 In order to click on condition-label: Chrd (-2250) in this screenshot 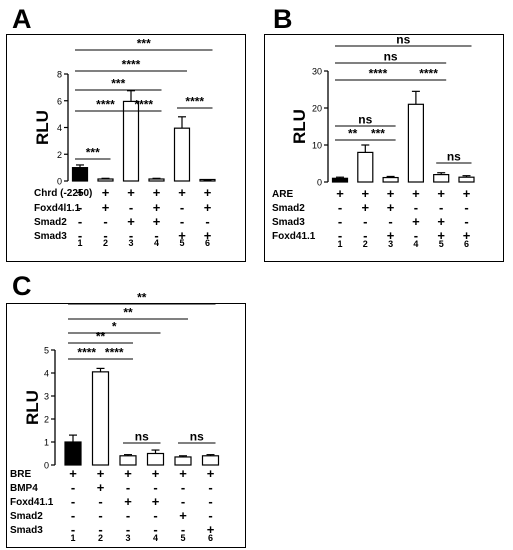, I will do `click(63, 193)`.